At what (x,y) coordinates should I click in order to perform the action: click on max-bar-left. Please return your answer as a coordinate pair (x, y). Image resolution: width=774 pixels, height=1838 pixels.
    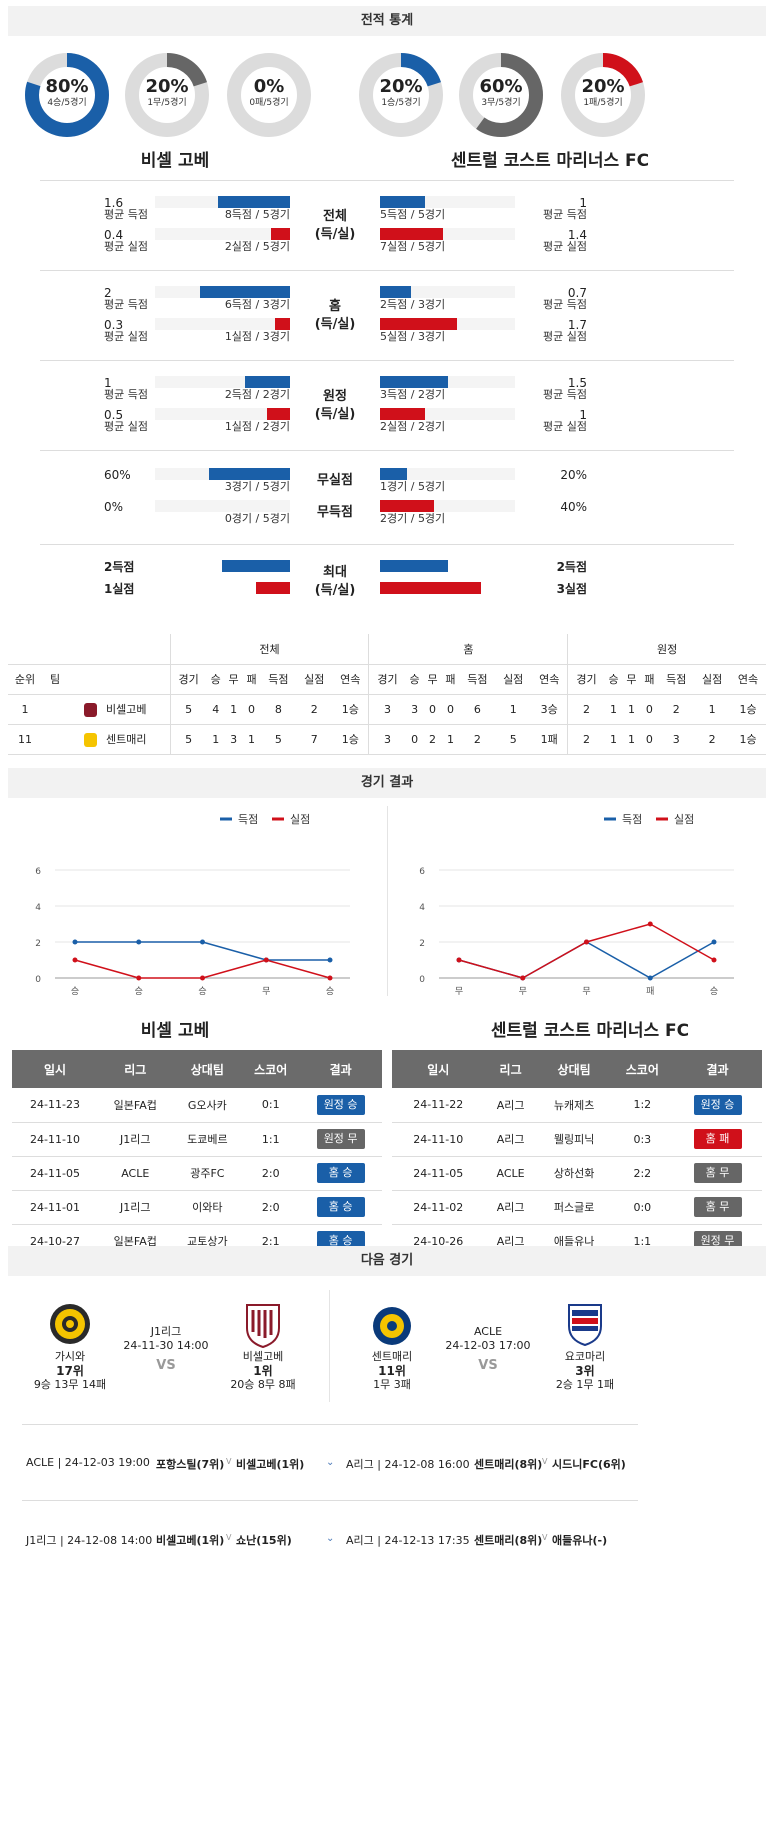
    Looking at the image, I should click on (256, 566).